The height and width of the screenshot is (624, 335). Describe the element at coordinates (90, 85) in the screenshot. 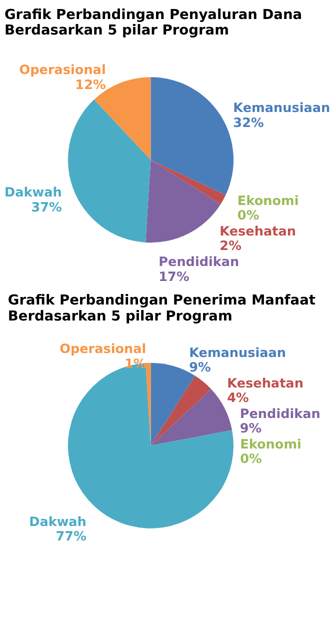

I see `data-label: 12%` at that location.